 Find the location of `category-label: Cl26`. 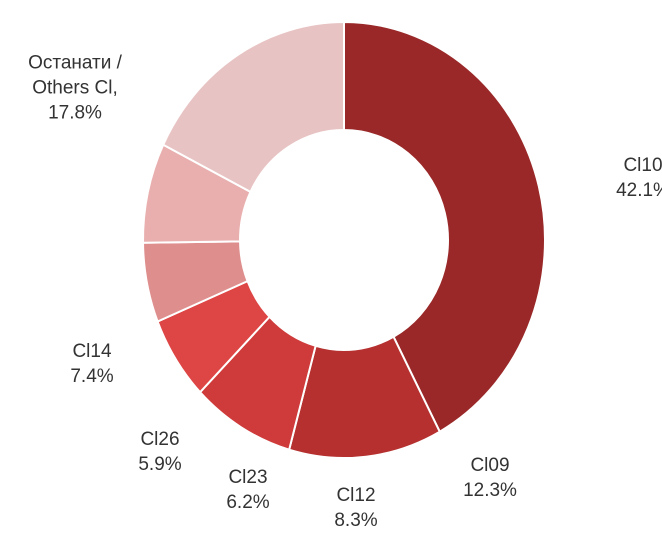

category-label: Cl26 is located at coordinates (160, 439).